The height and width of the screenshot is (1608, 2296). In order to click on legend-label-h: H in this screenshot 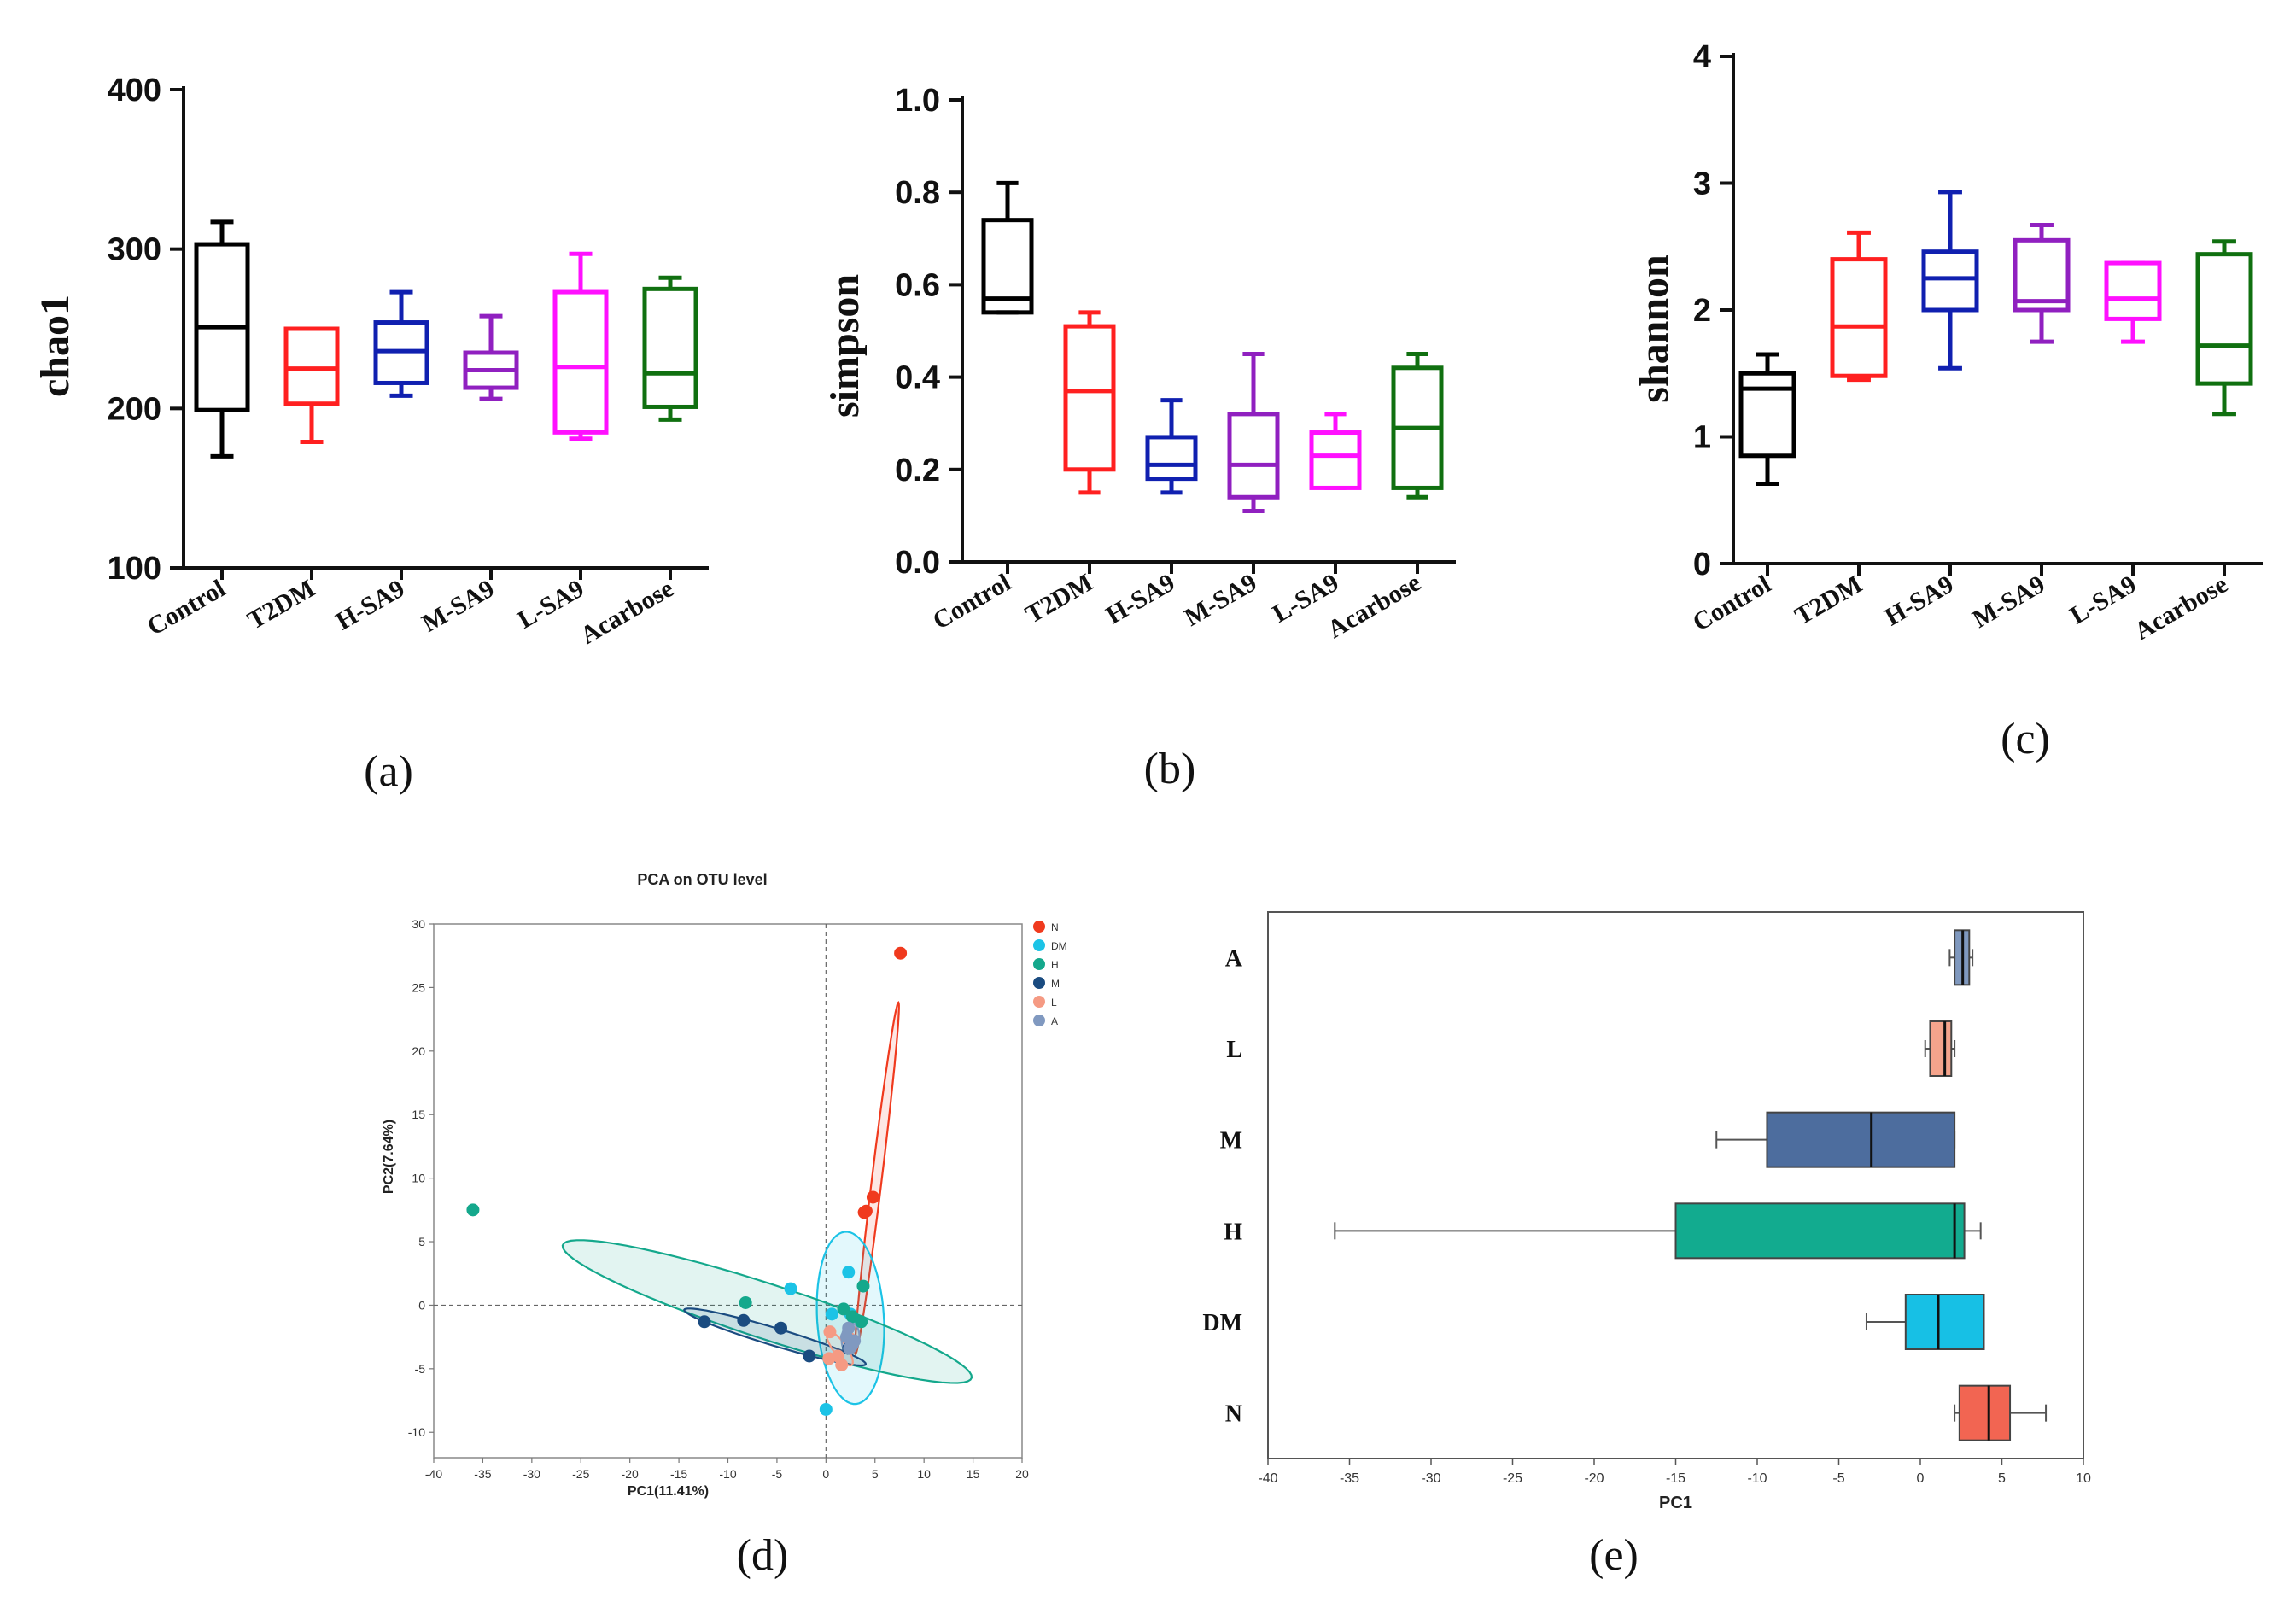, I will do `click(1055, 965)`.